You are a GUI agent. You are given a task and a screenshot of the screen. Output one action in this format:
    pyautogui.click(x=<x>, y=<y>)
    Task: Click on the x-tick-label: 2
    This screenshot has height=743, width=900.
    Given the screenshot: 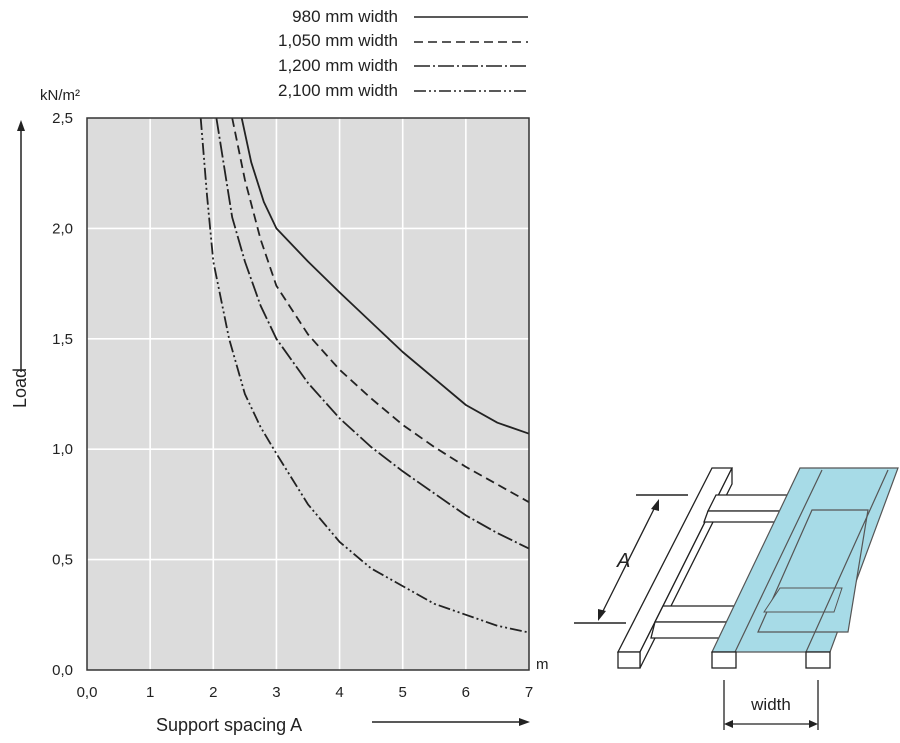 What is the action you would take?
    pyautogui.click(x=213, y=692)
    